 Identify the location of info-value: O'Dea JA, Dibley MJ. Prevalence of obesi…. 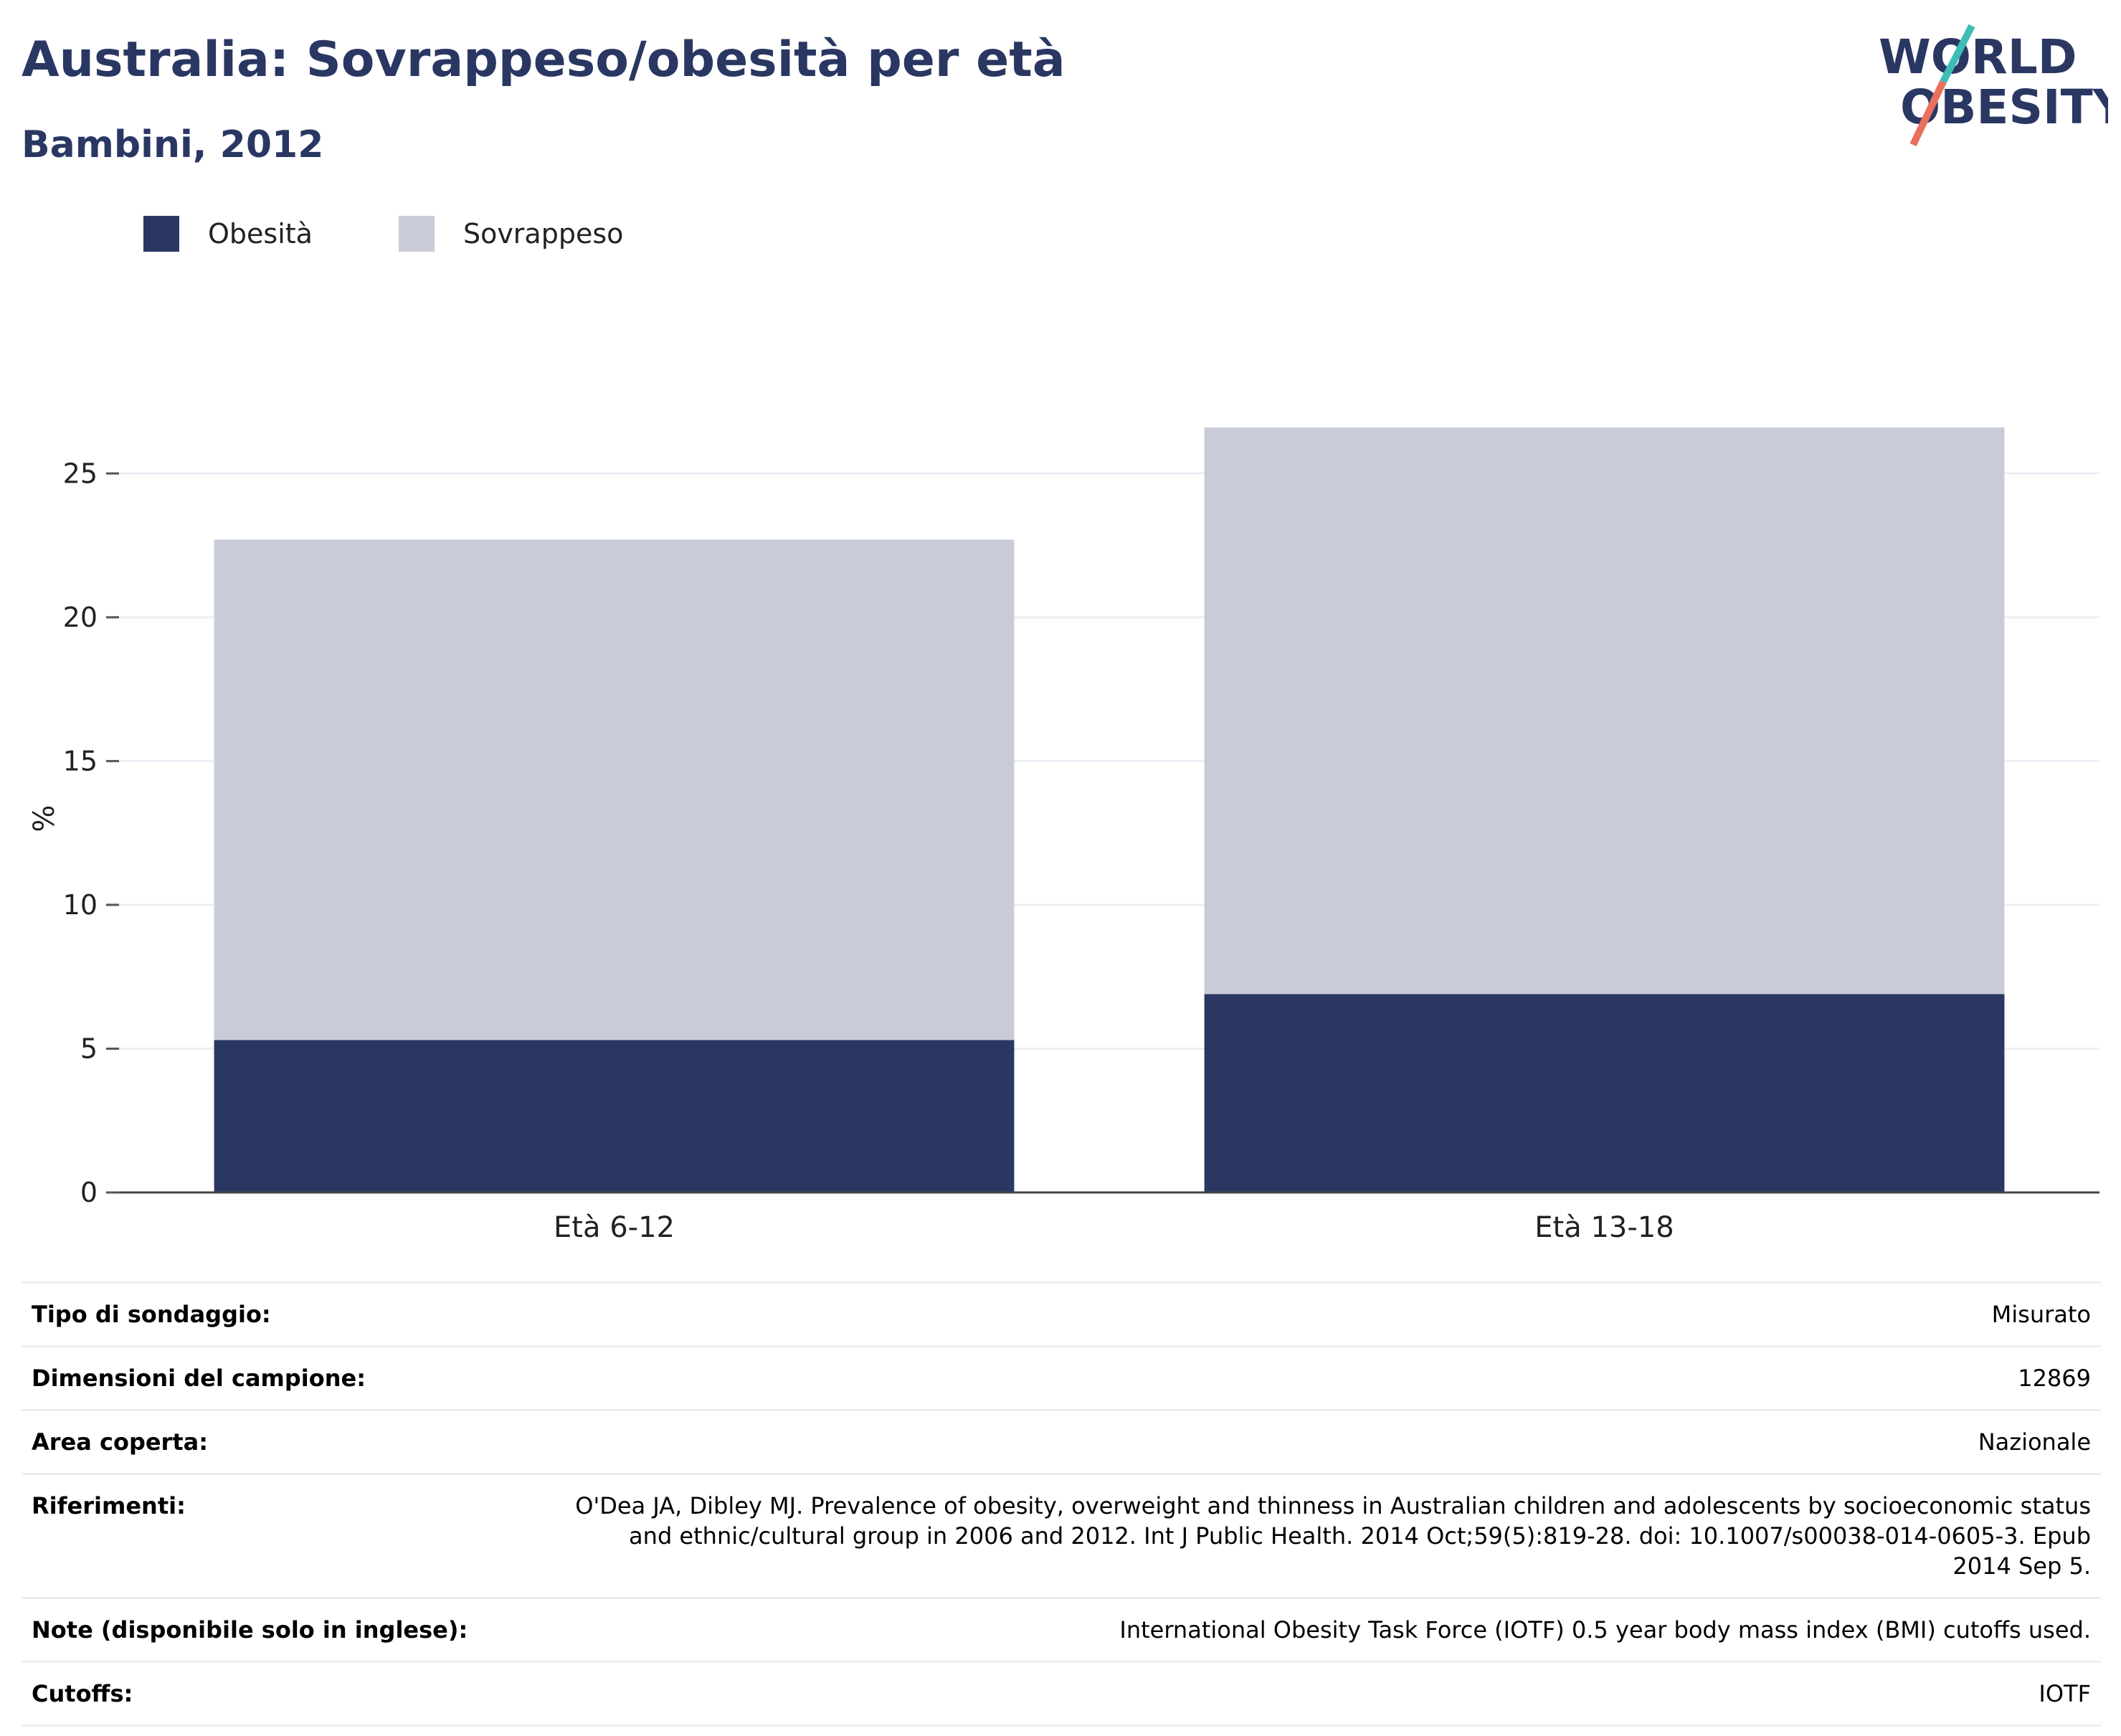
(1329, 1535).